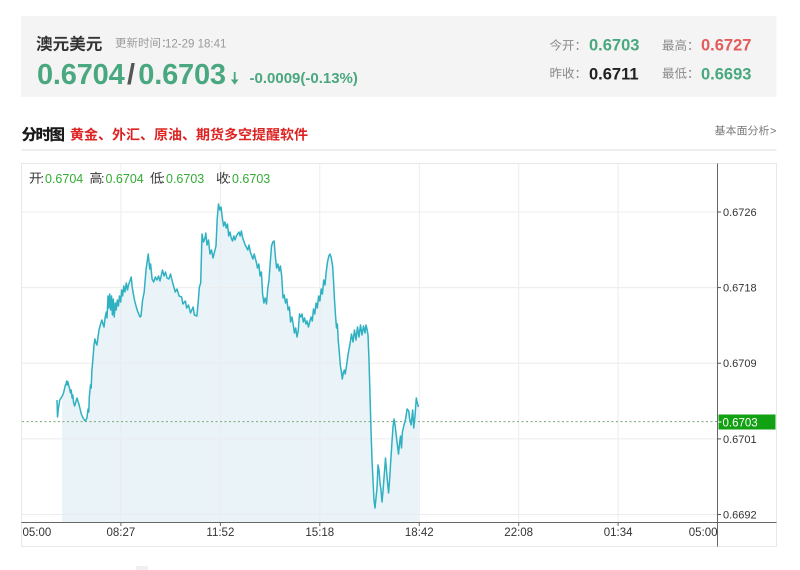 The image size is (800, 570). Describe the element at coordinates (740, 516) in the screenshot. I see `svg-text: 0.6692` at that location.